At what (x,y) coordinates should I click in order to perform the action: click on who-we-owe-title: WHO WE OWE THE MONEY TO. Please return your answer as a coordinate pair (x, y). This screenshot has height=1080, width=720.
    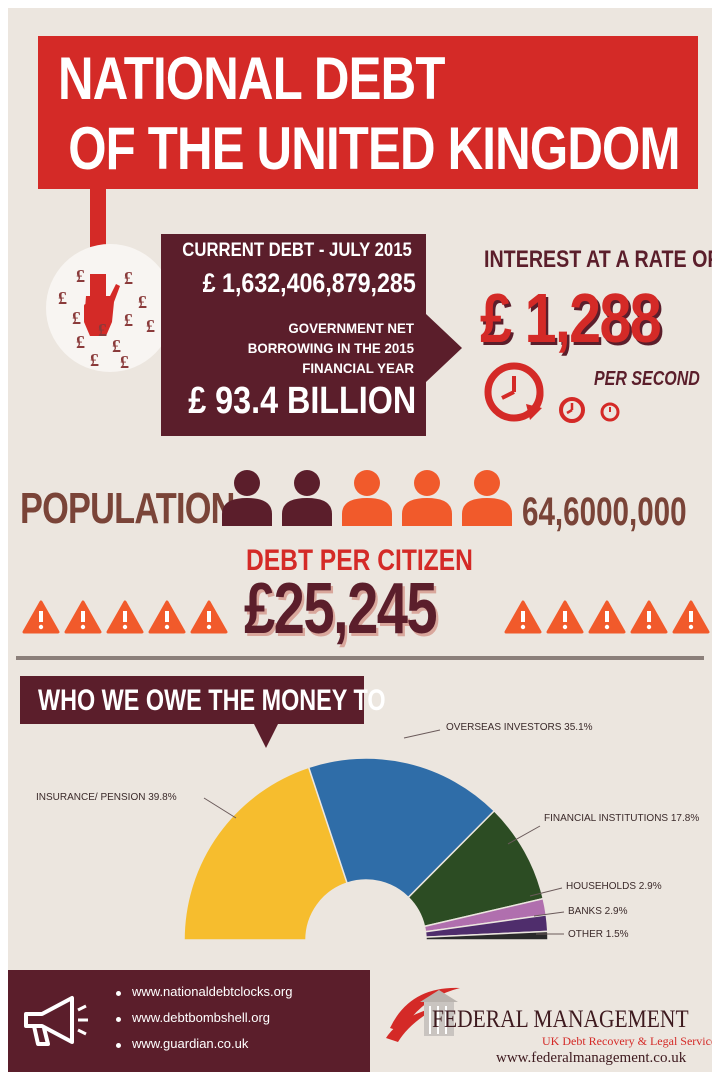
    Looking at the image, I should click on (212, 700).